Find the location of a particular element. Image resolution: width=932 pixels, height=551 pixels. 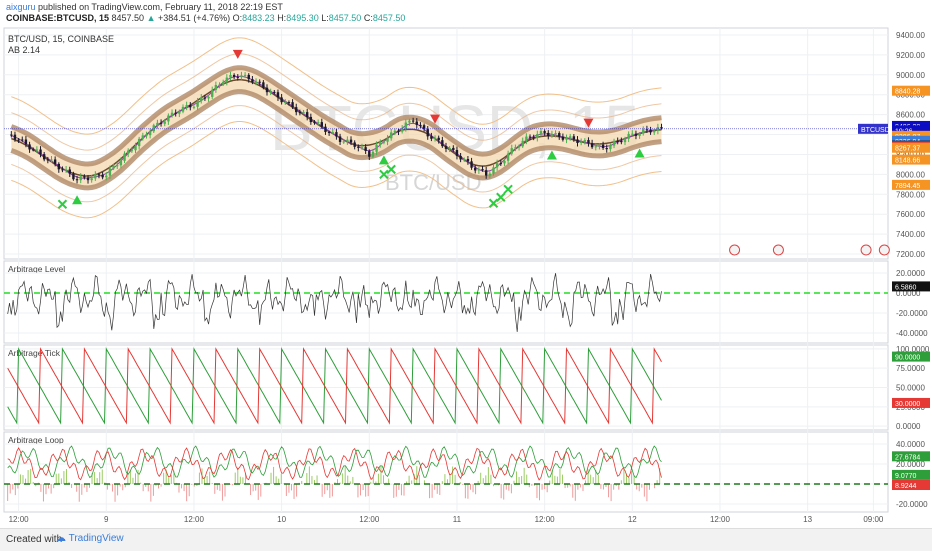

low-value: 8457.50 is located at coordinates (345, 18).